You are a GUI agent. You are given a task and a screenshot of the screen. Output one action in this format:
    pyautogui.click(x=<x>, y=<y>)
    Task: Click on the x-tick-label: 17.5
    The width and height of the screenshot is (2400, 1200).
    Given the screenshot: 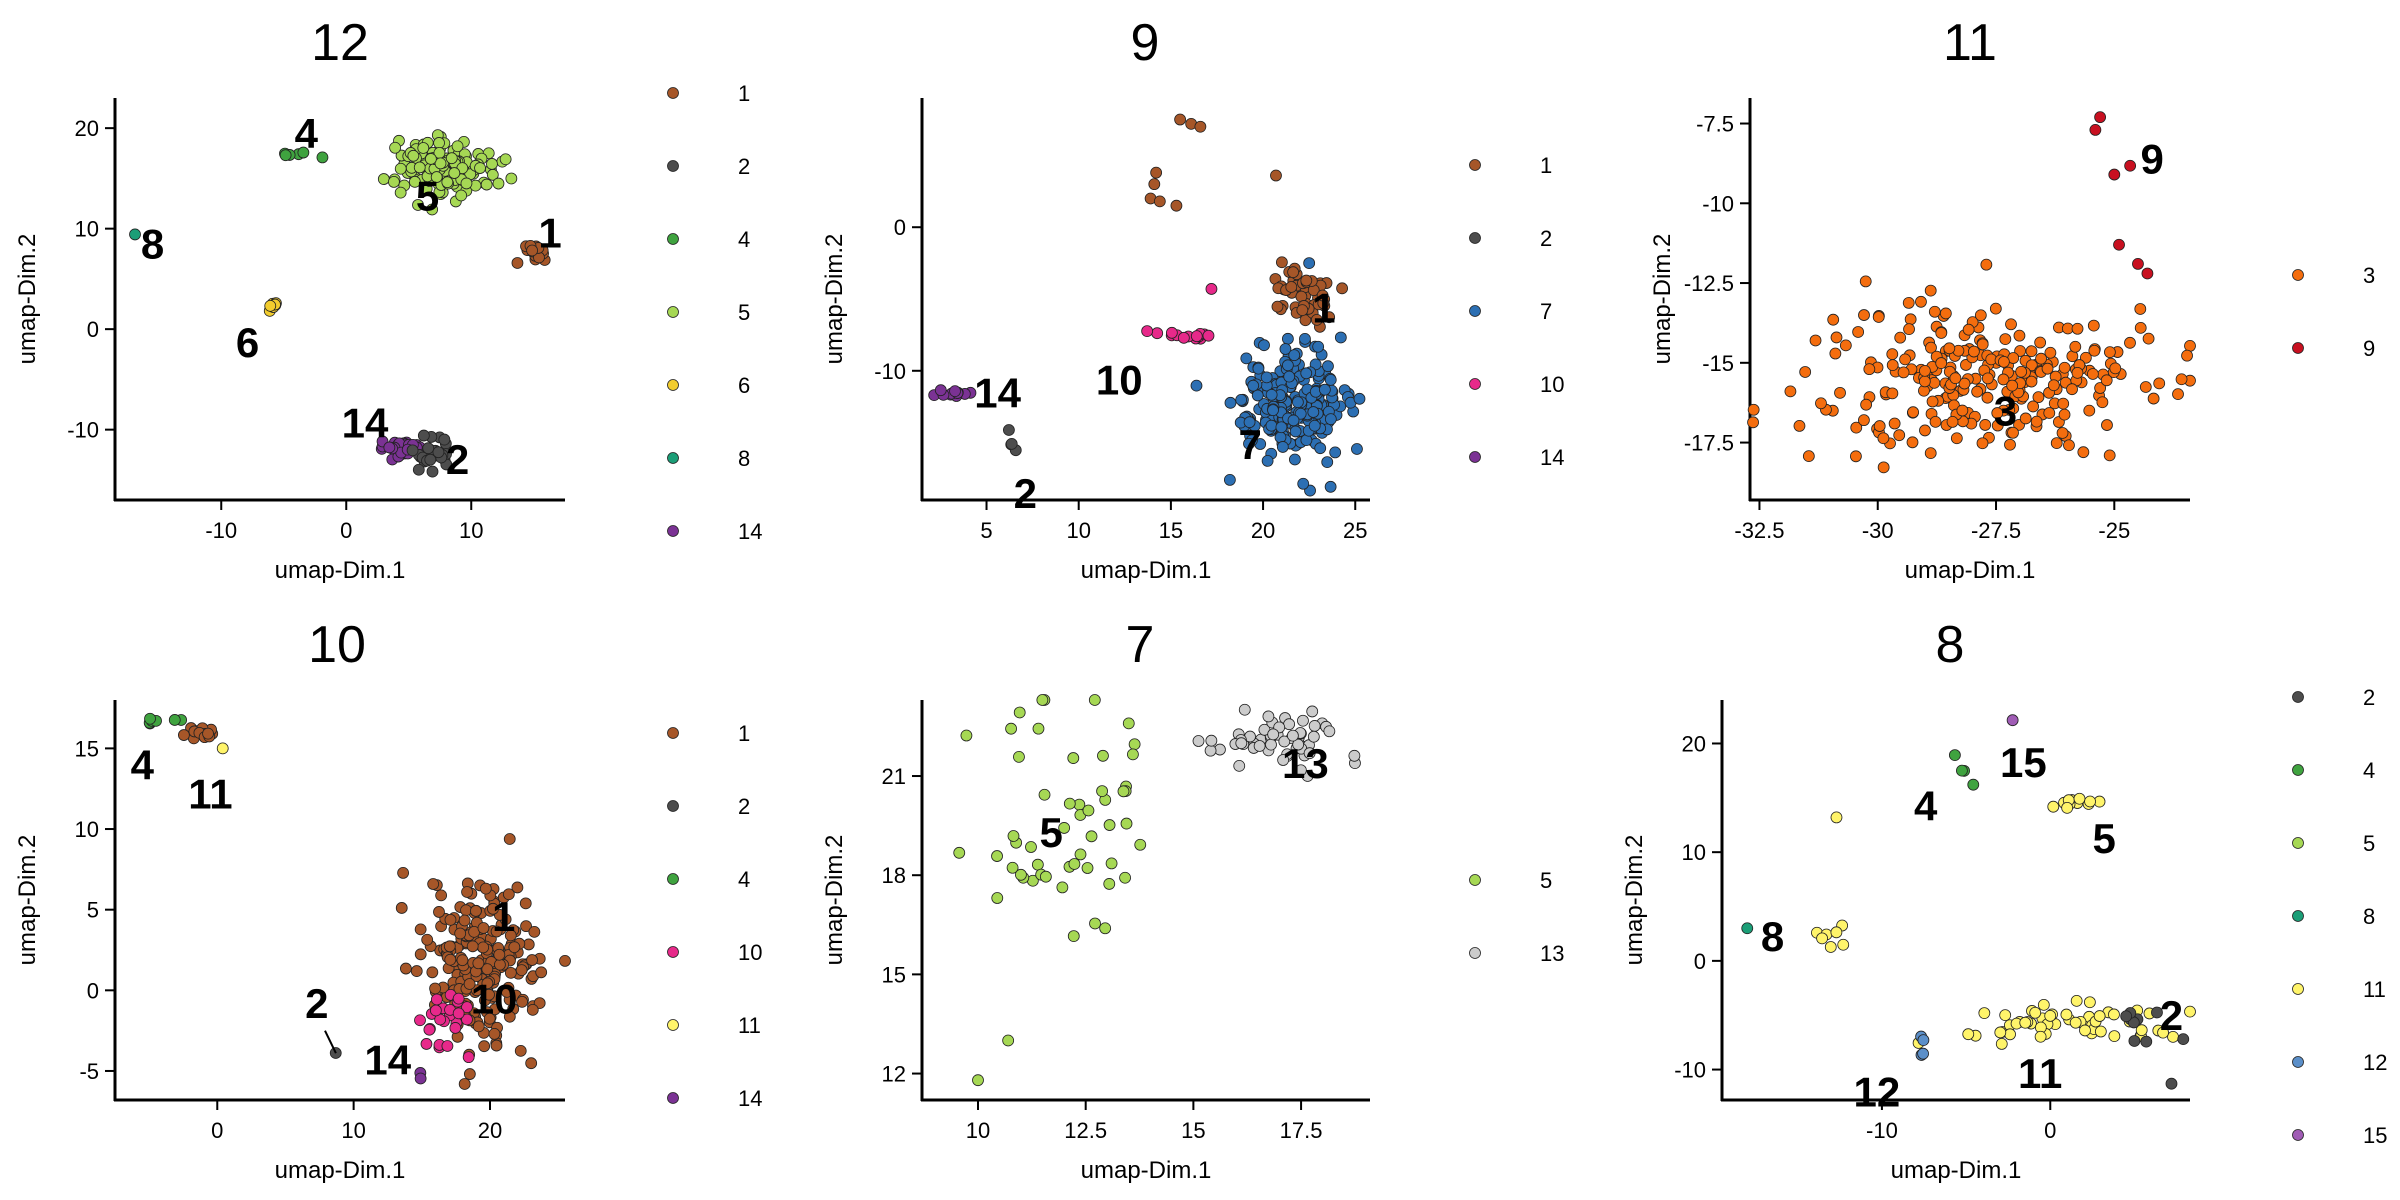 What is the action you would take?
    pyautogui.click(x=1301, y=1130)
    